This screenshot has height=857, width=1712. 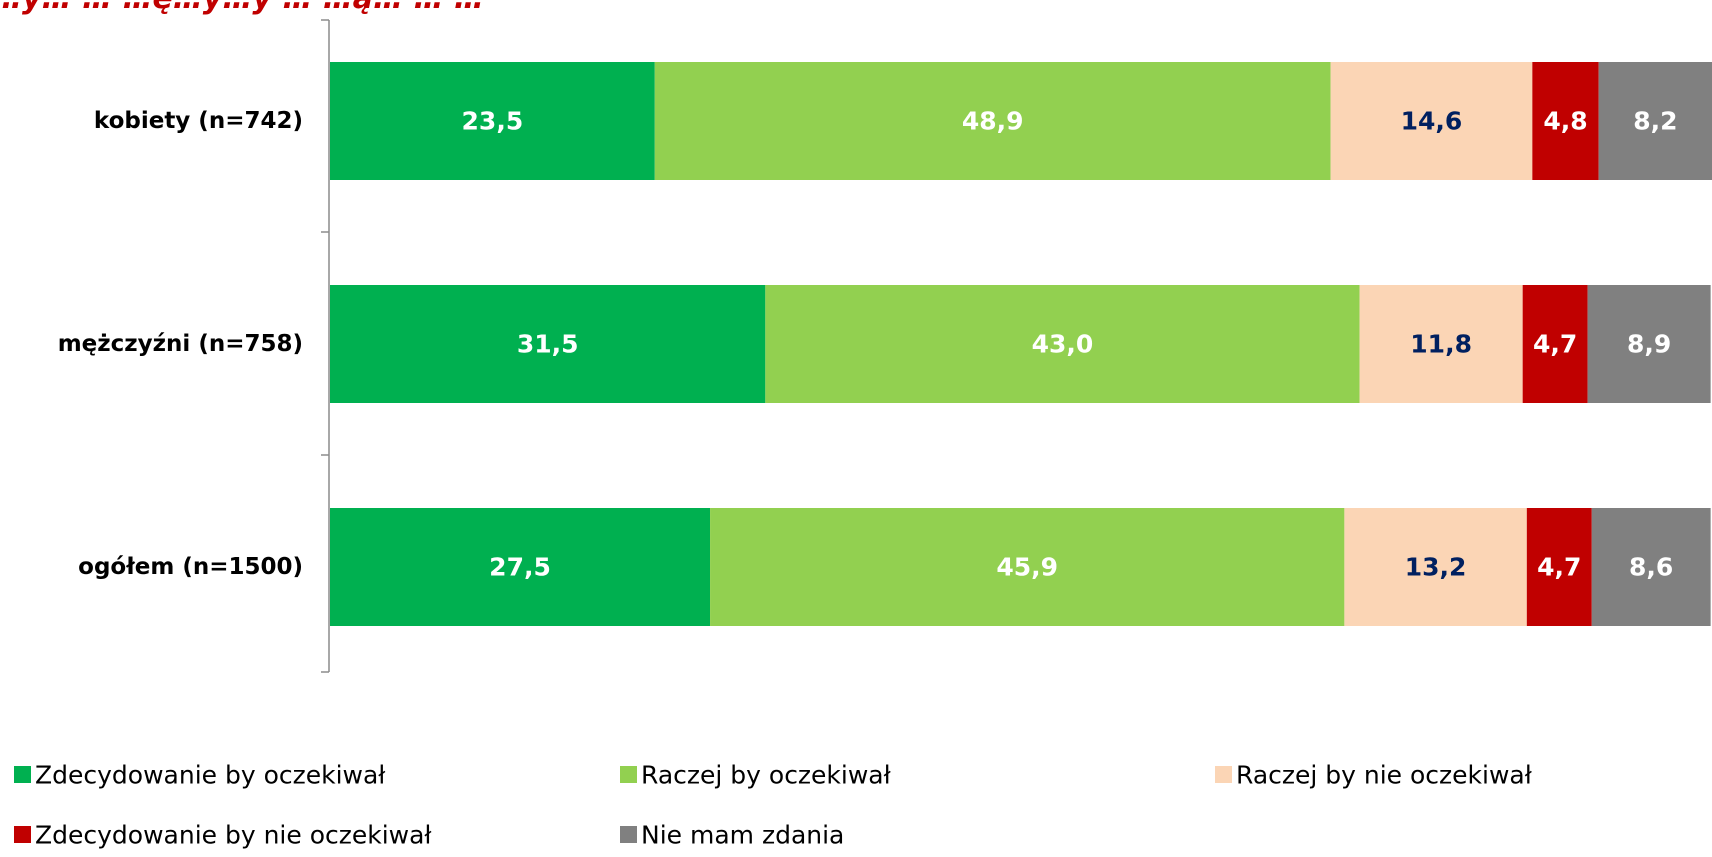 I want to click on legend-label-raczej-by-nie-oczekiwal: Raczej by nie oczekiwał, so click(x=1384, y=775).